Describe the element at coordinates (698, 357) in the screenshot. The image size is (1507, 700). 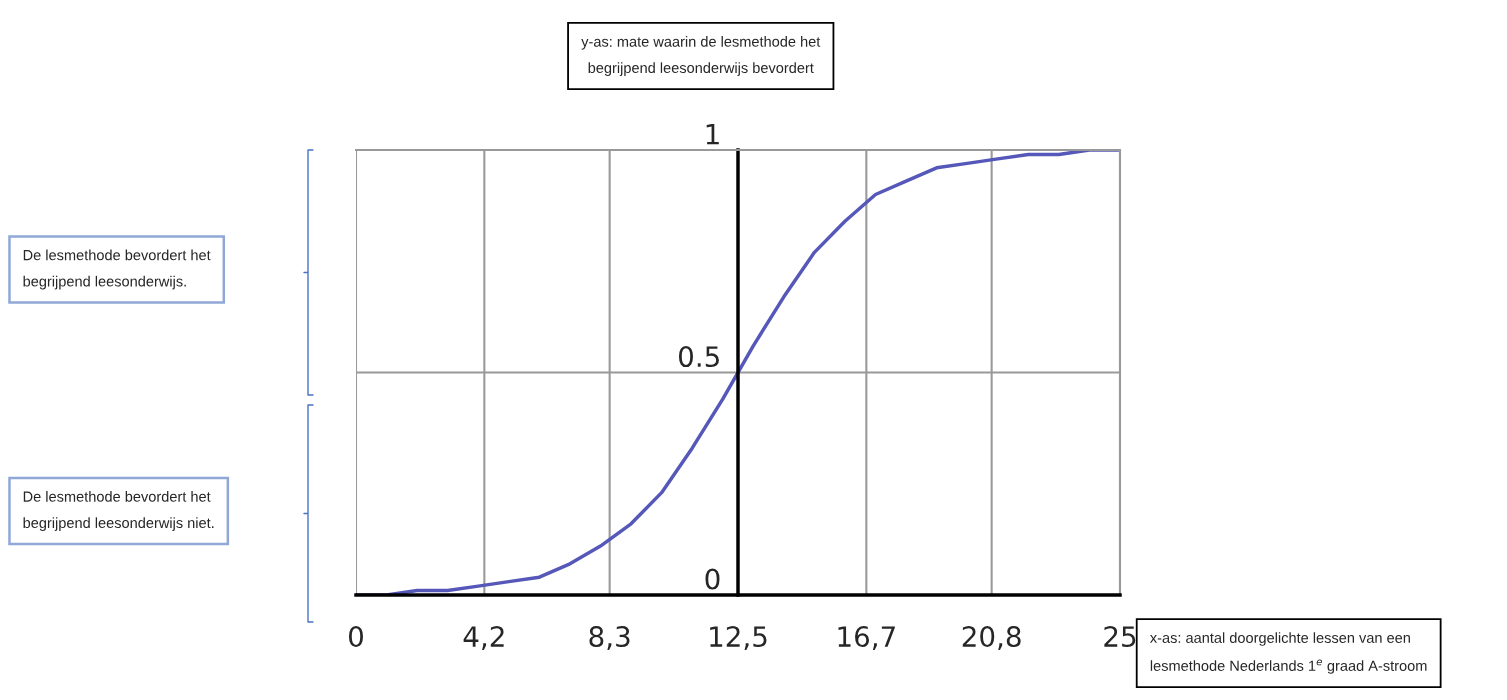
I see `y-tick-label: 0.5` at that location.